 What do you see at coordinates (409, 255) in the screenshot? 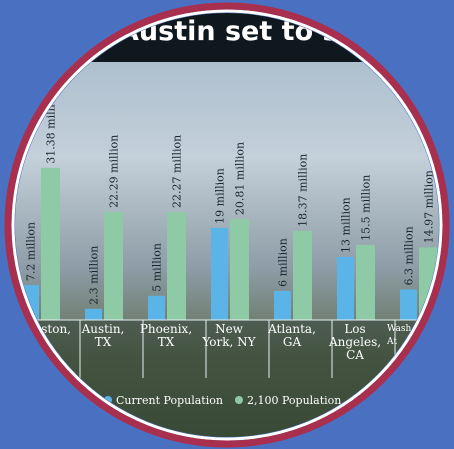
I see `value-label: 6.3 million` at bounding box center [409, 255].